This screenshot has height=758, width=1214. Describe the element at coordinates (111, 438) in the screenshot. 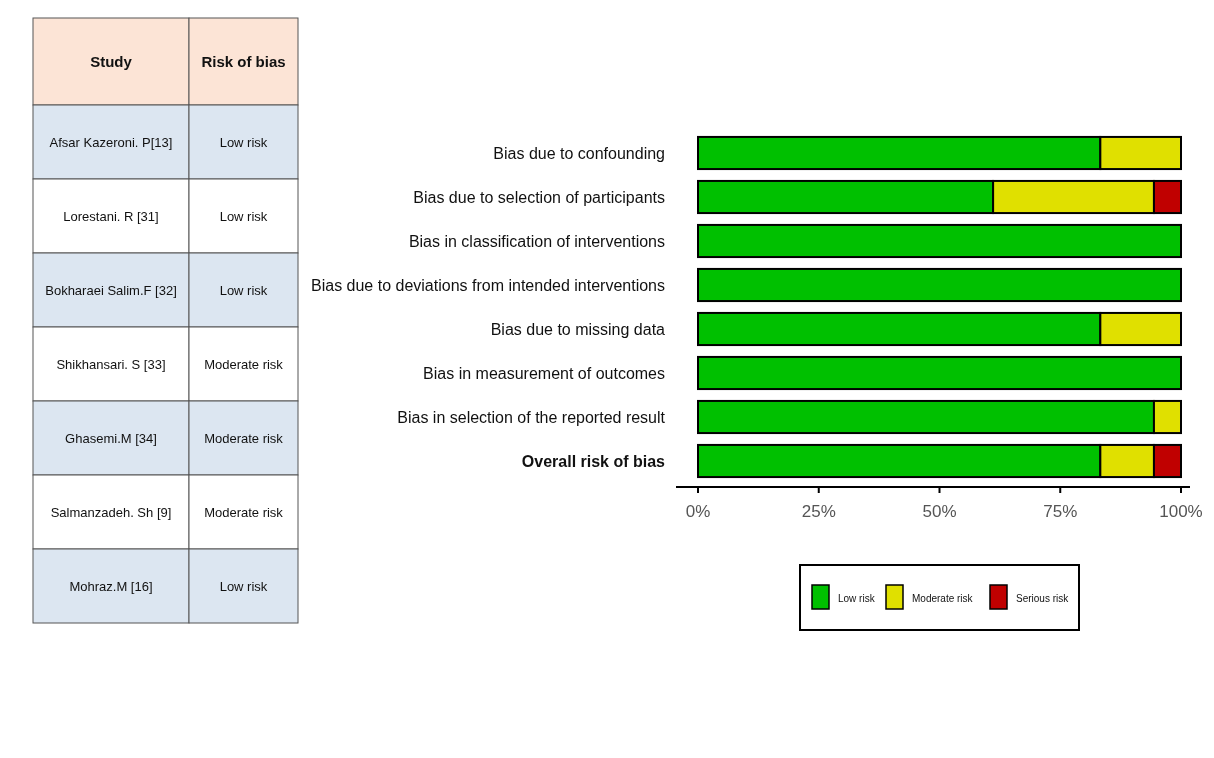

I see `text: Ghasemi.M [34]` at that location.